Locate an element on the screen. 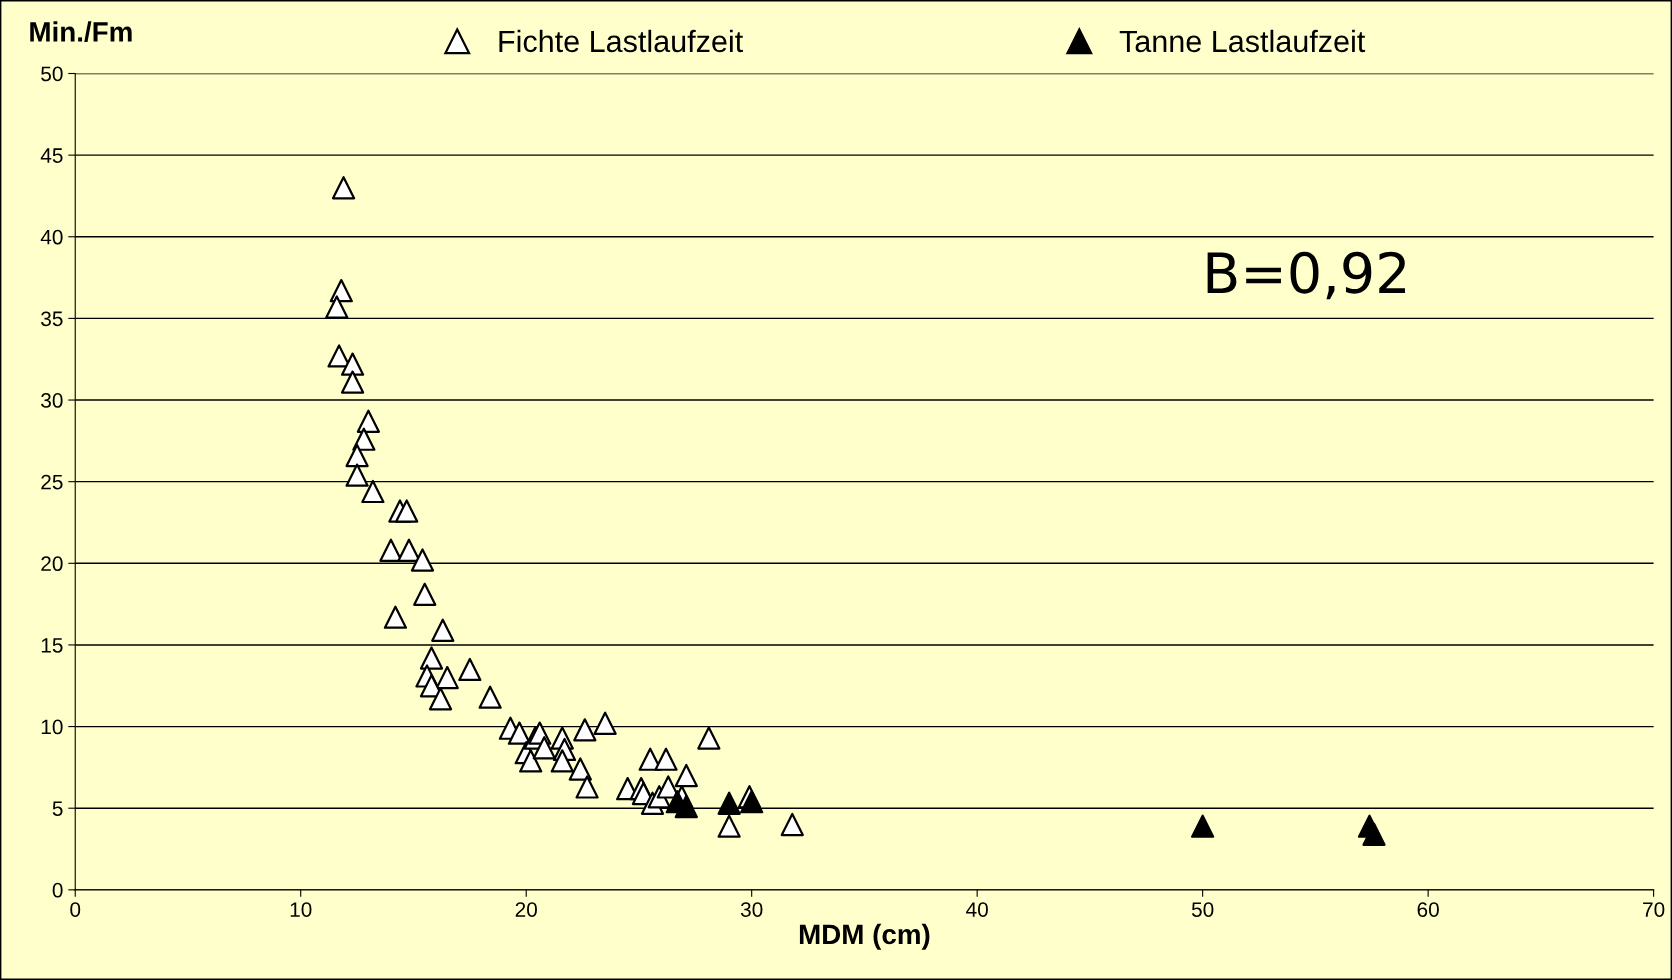  y-tick-label: 50 is located at coordinates (52, 74).